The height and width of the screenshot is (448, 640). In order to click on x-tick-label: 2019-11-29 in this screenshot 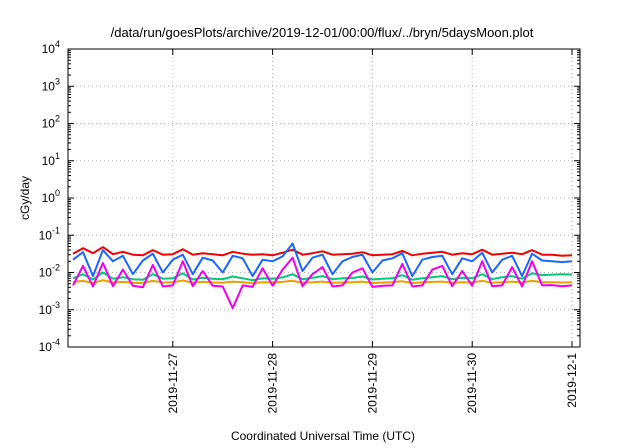, I will do `click(372, 383)`.